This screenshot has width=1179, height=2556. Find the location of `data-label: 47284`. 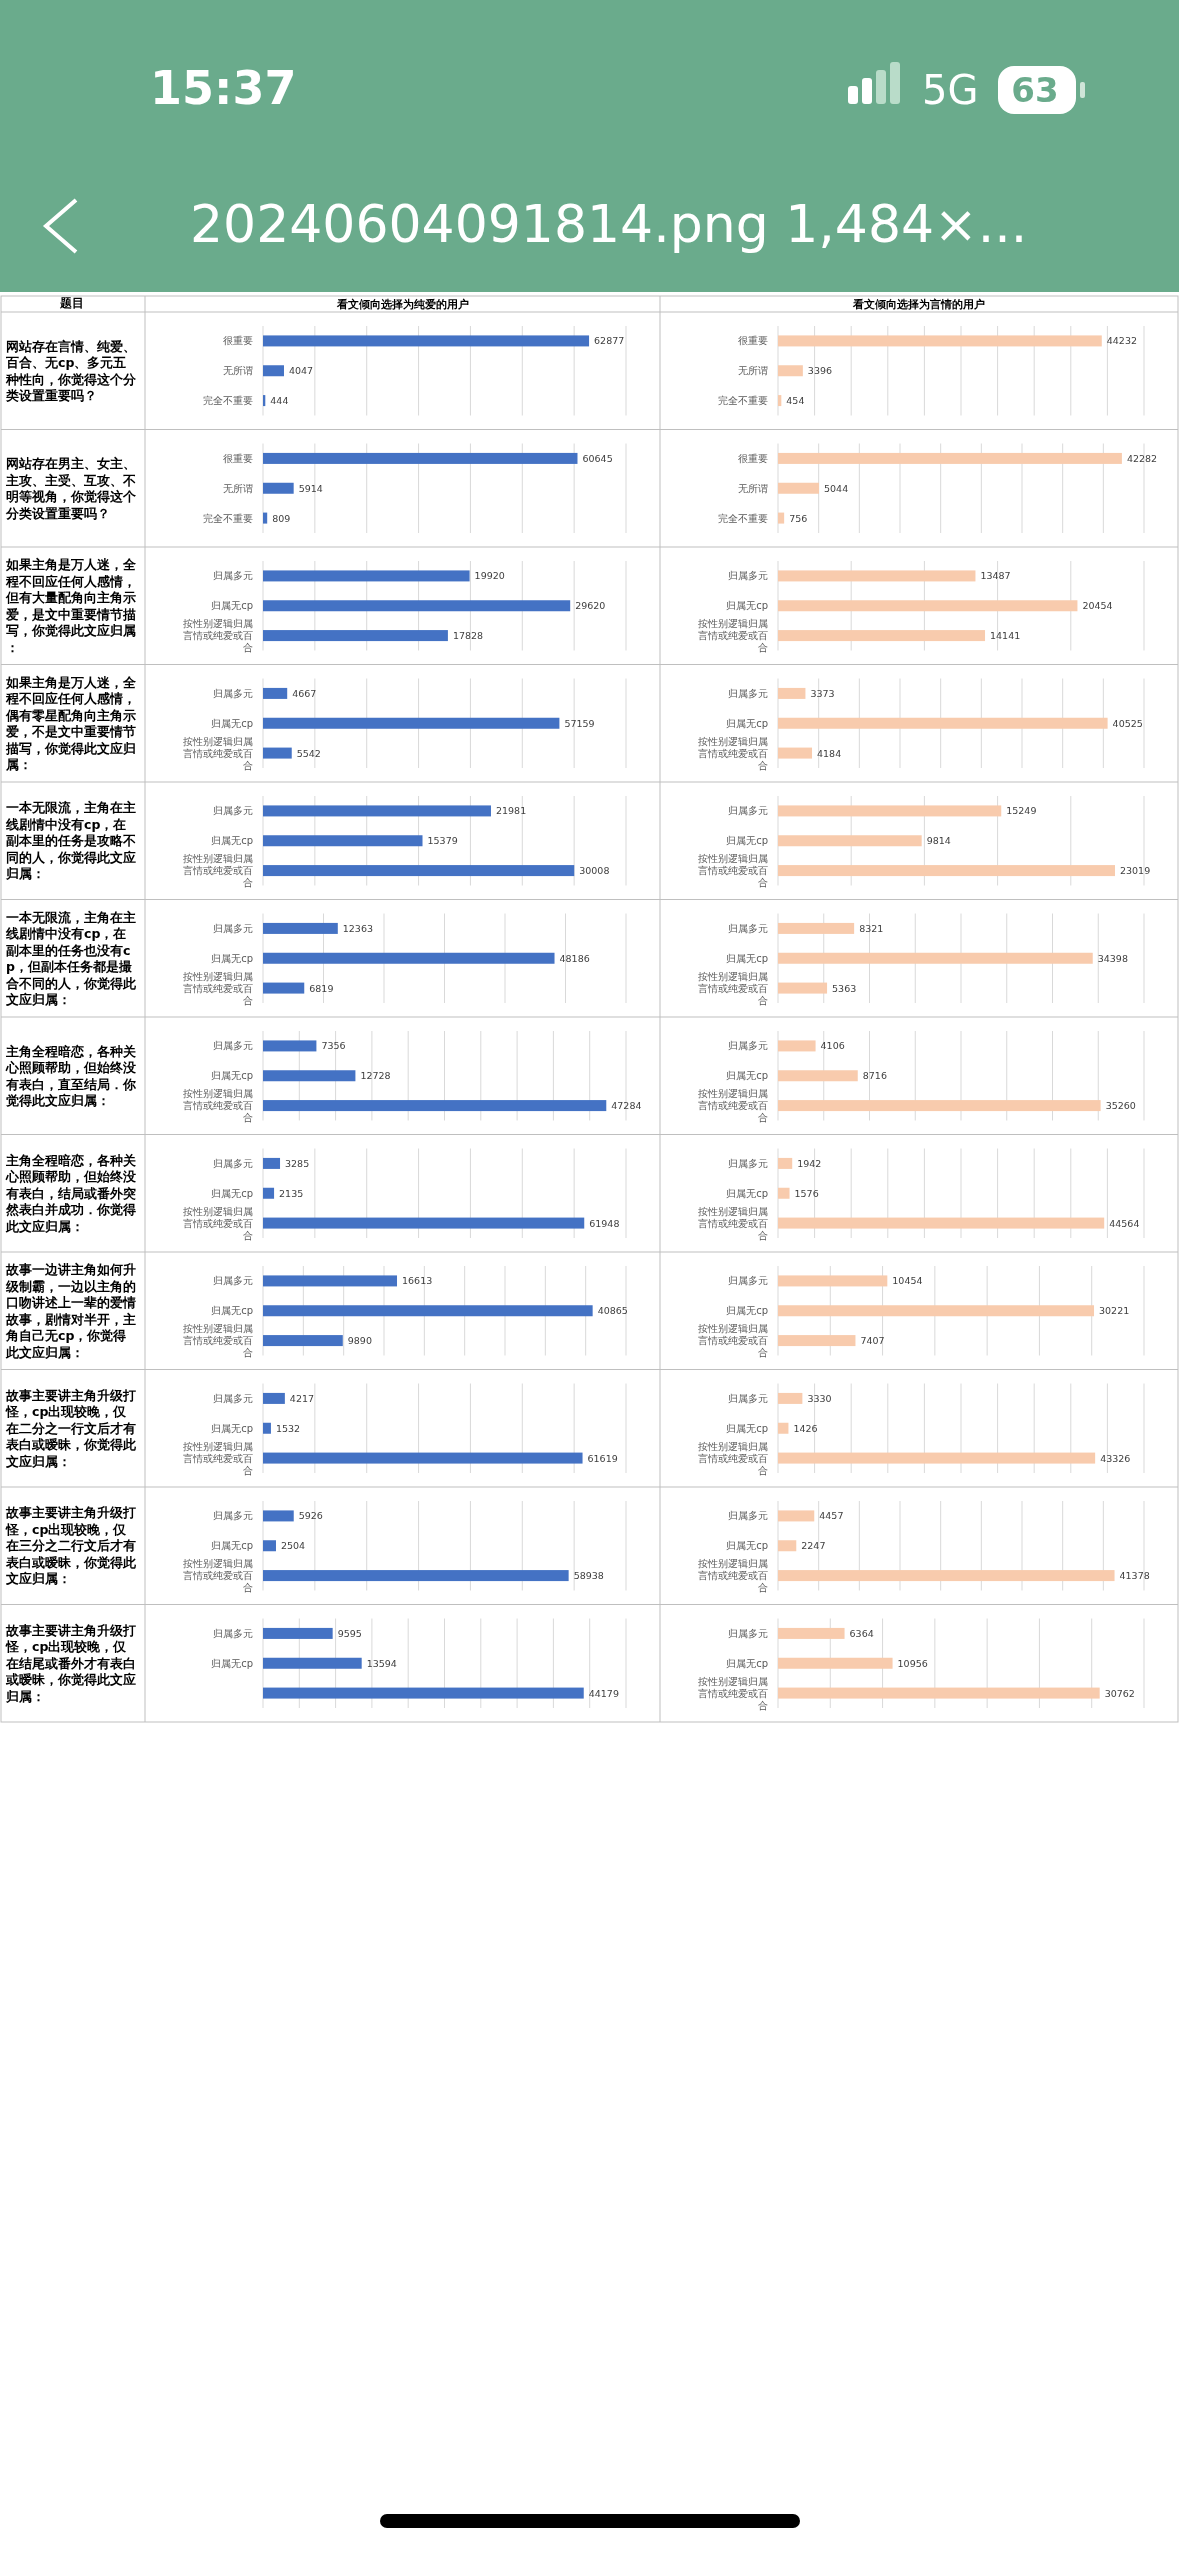

data-label: 47284 is located at coordinates (626, 1106).